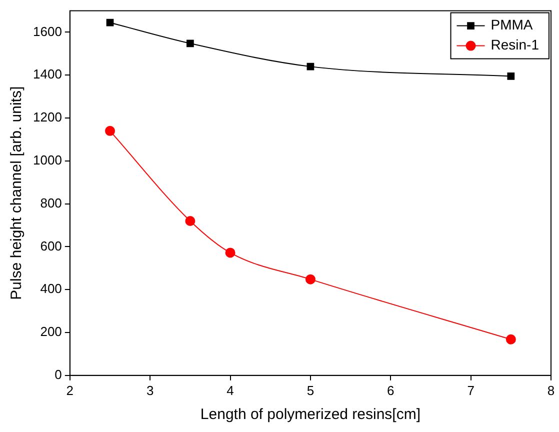  What do you see at coordinates (310, 415) in the screenshot?
I see `x-axis-title: Length of polymerized resins[cm]` at bounding box center [310, 415].